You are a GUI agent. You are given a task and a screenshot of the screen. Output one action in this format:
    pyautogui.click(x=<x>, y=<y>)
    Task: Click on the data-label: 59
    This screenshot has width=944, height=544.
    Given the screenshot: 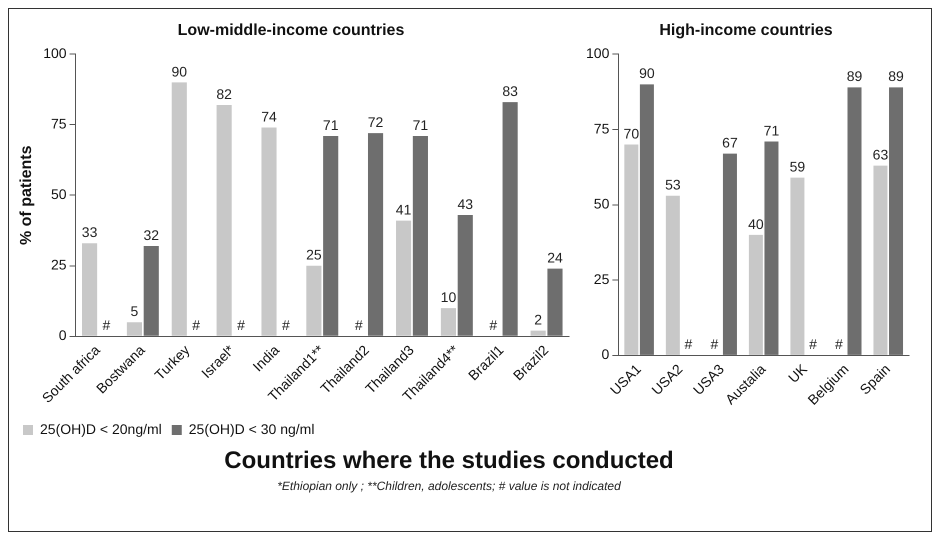 What is the action you would take?
    pyautogui.click(x=798, y=166)
    